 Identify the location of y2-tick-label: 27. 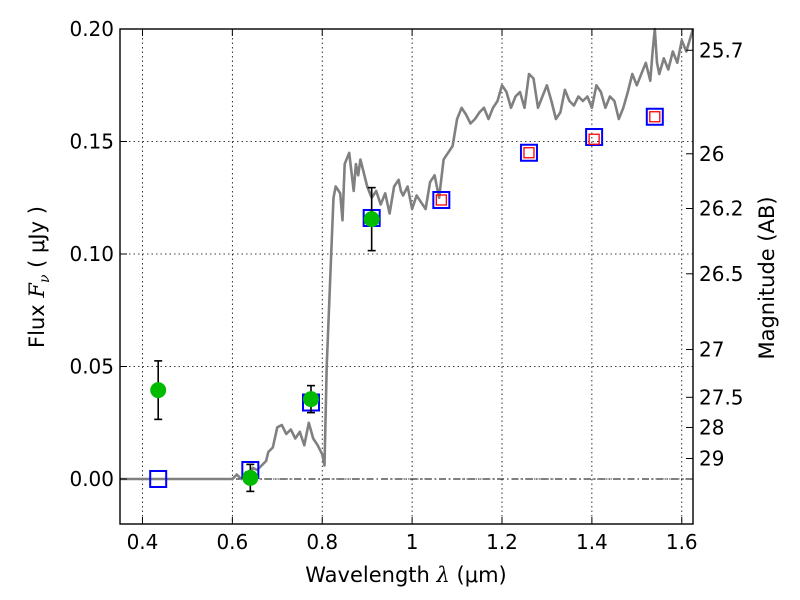
(711, 350).